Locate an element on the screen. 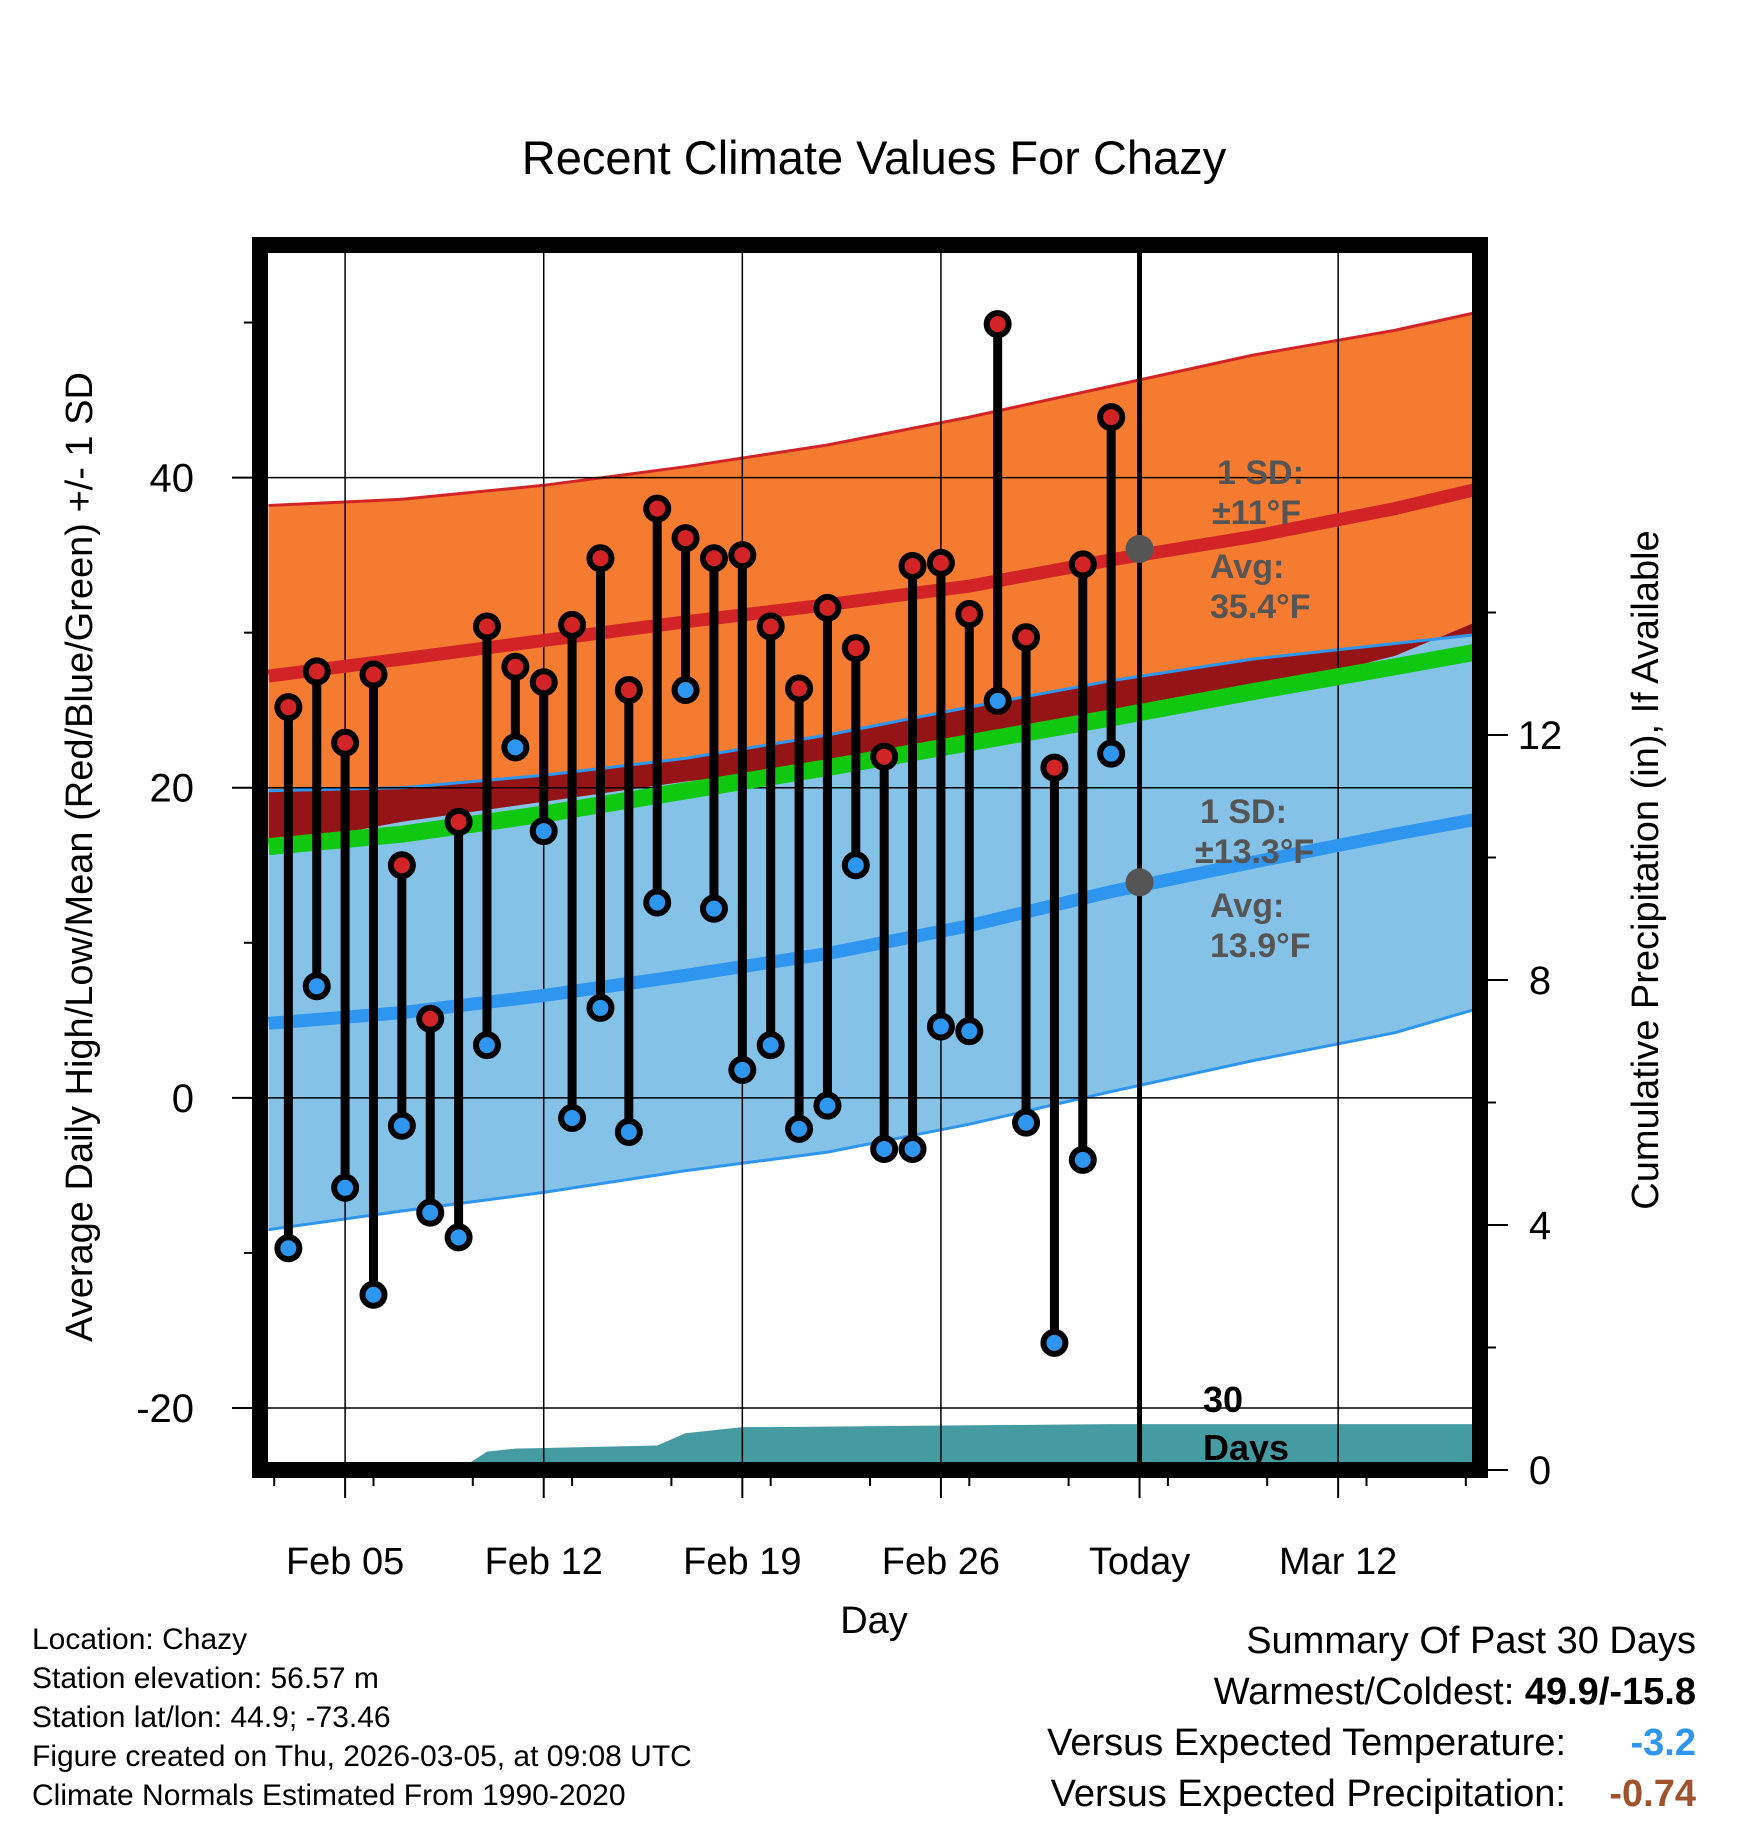 Image resolution: width=1748 pixels, height=1828 pixels. normal-high-mean-line is located at coordinates (873, 582).